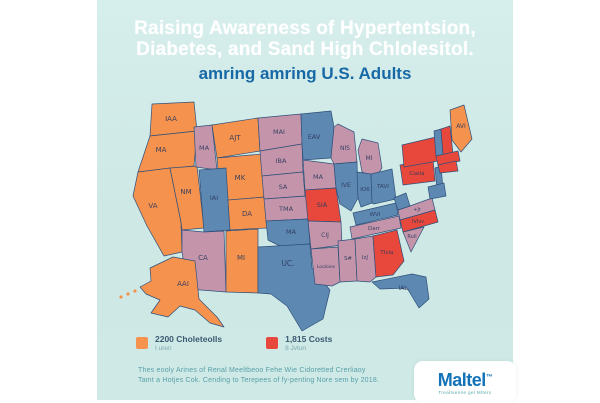  Describe the element at coordinates (318, 177) in the screenshot. I see `state-label-ia: MA` at that location.